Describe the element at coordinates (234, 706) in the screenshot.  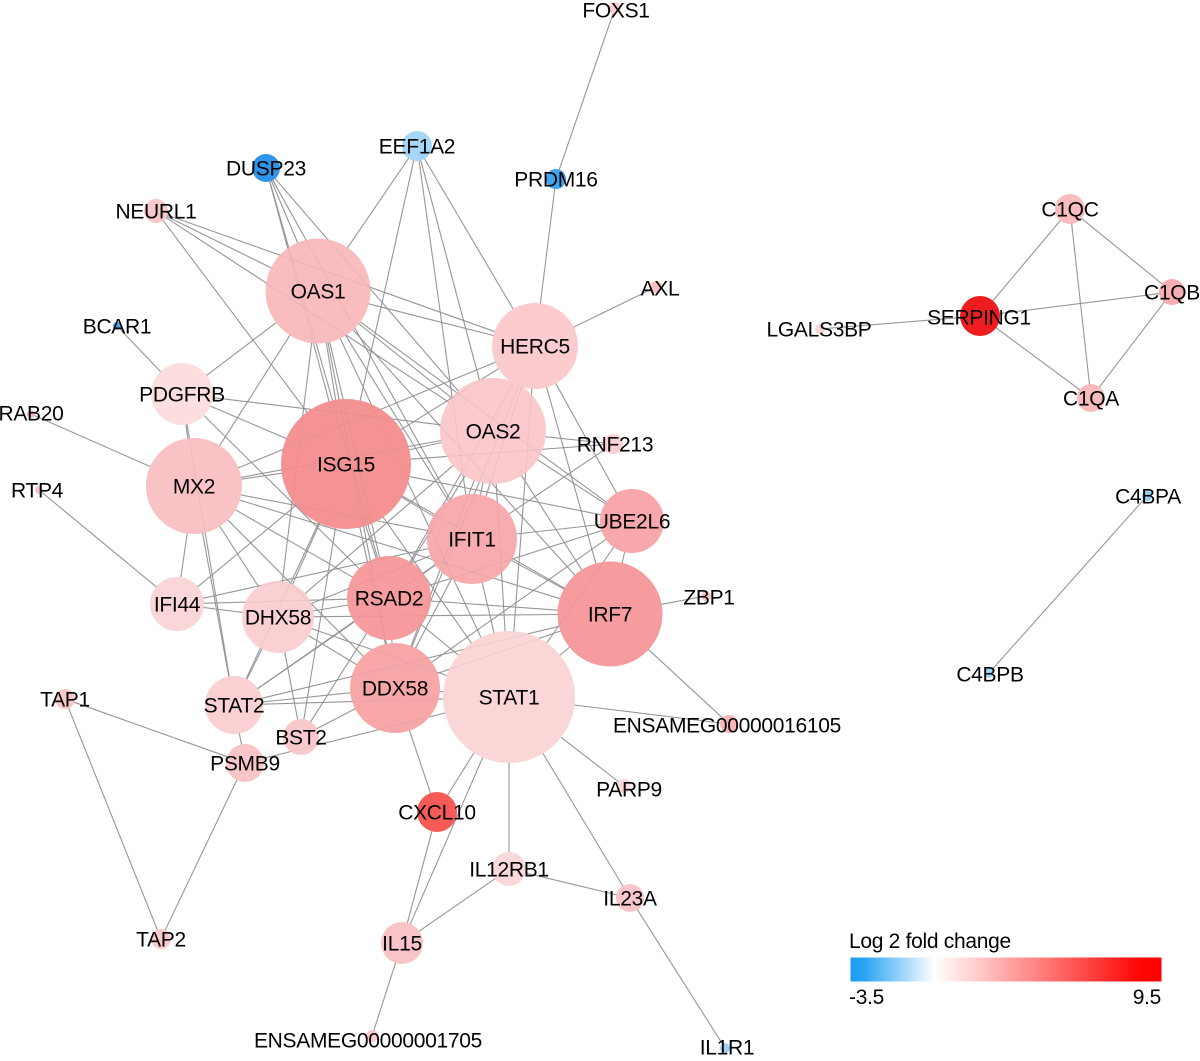
I see `svg-text: STAT2` at that location.